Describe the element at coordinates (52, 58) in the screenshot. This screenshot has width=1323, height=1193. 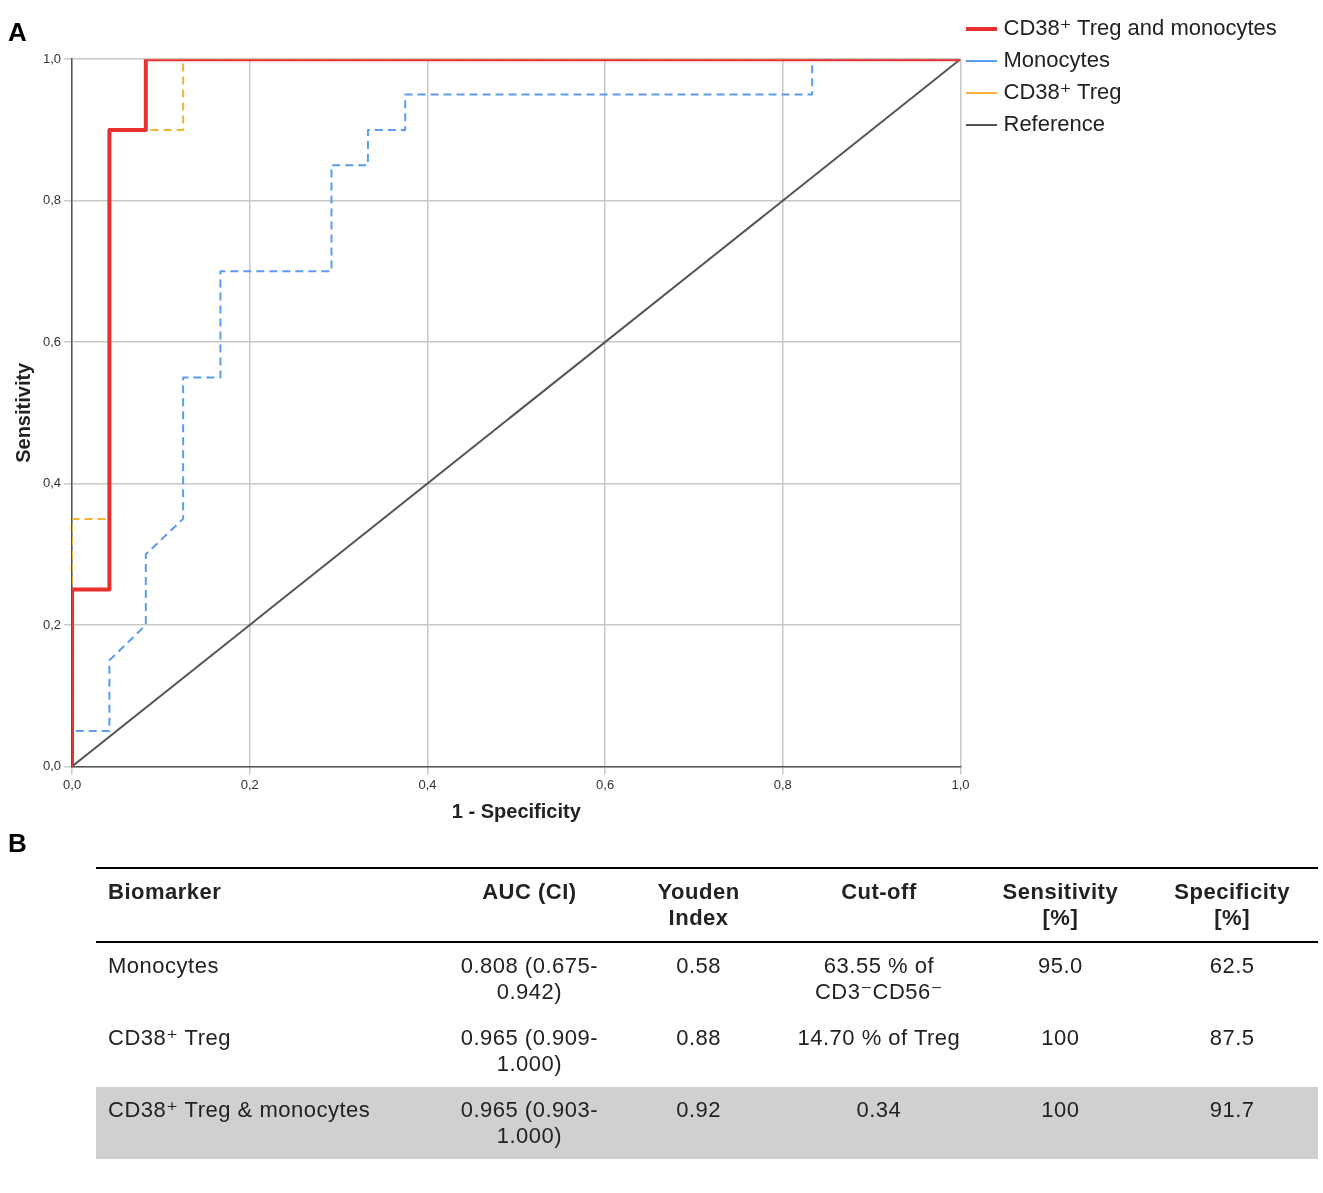
I see `y-tick-label: 1,0` at that location.